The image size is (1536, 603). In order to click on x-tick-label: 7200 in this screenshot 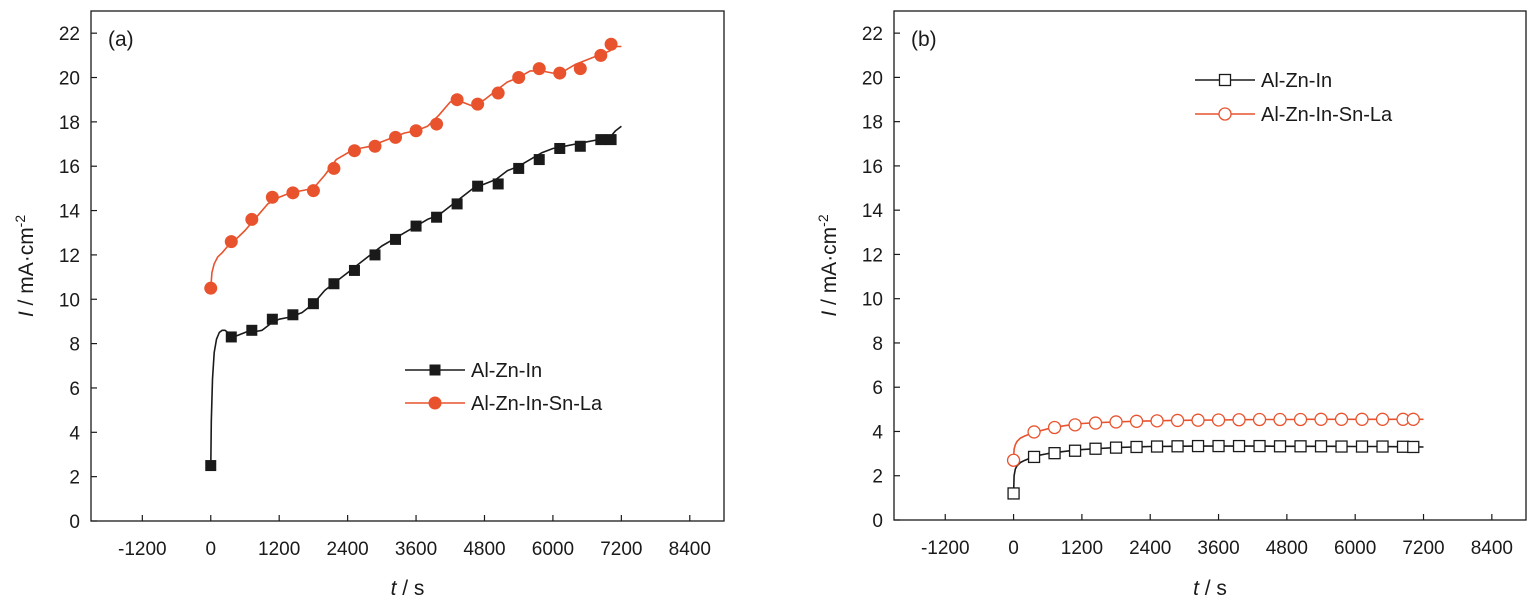, I will do `click(1423, 548)`.